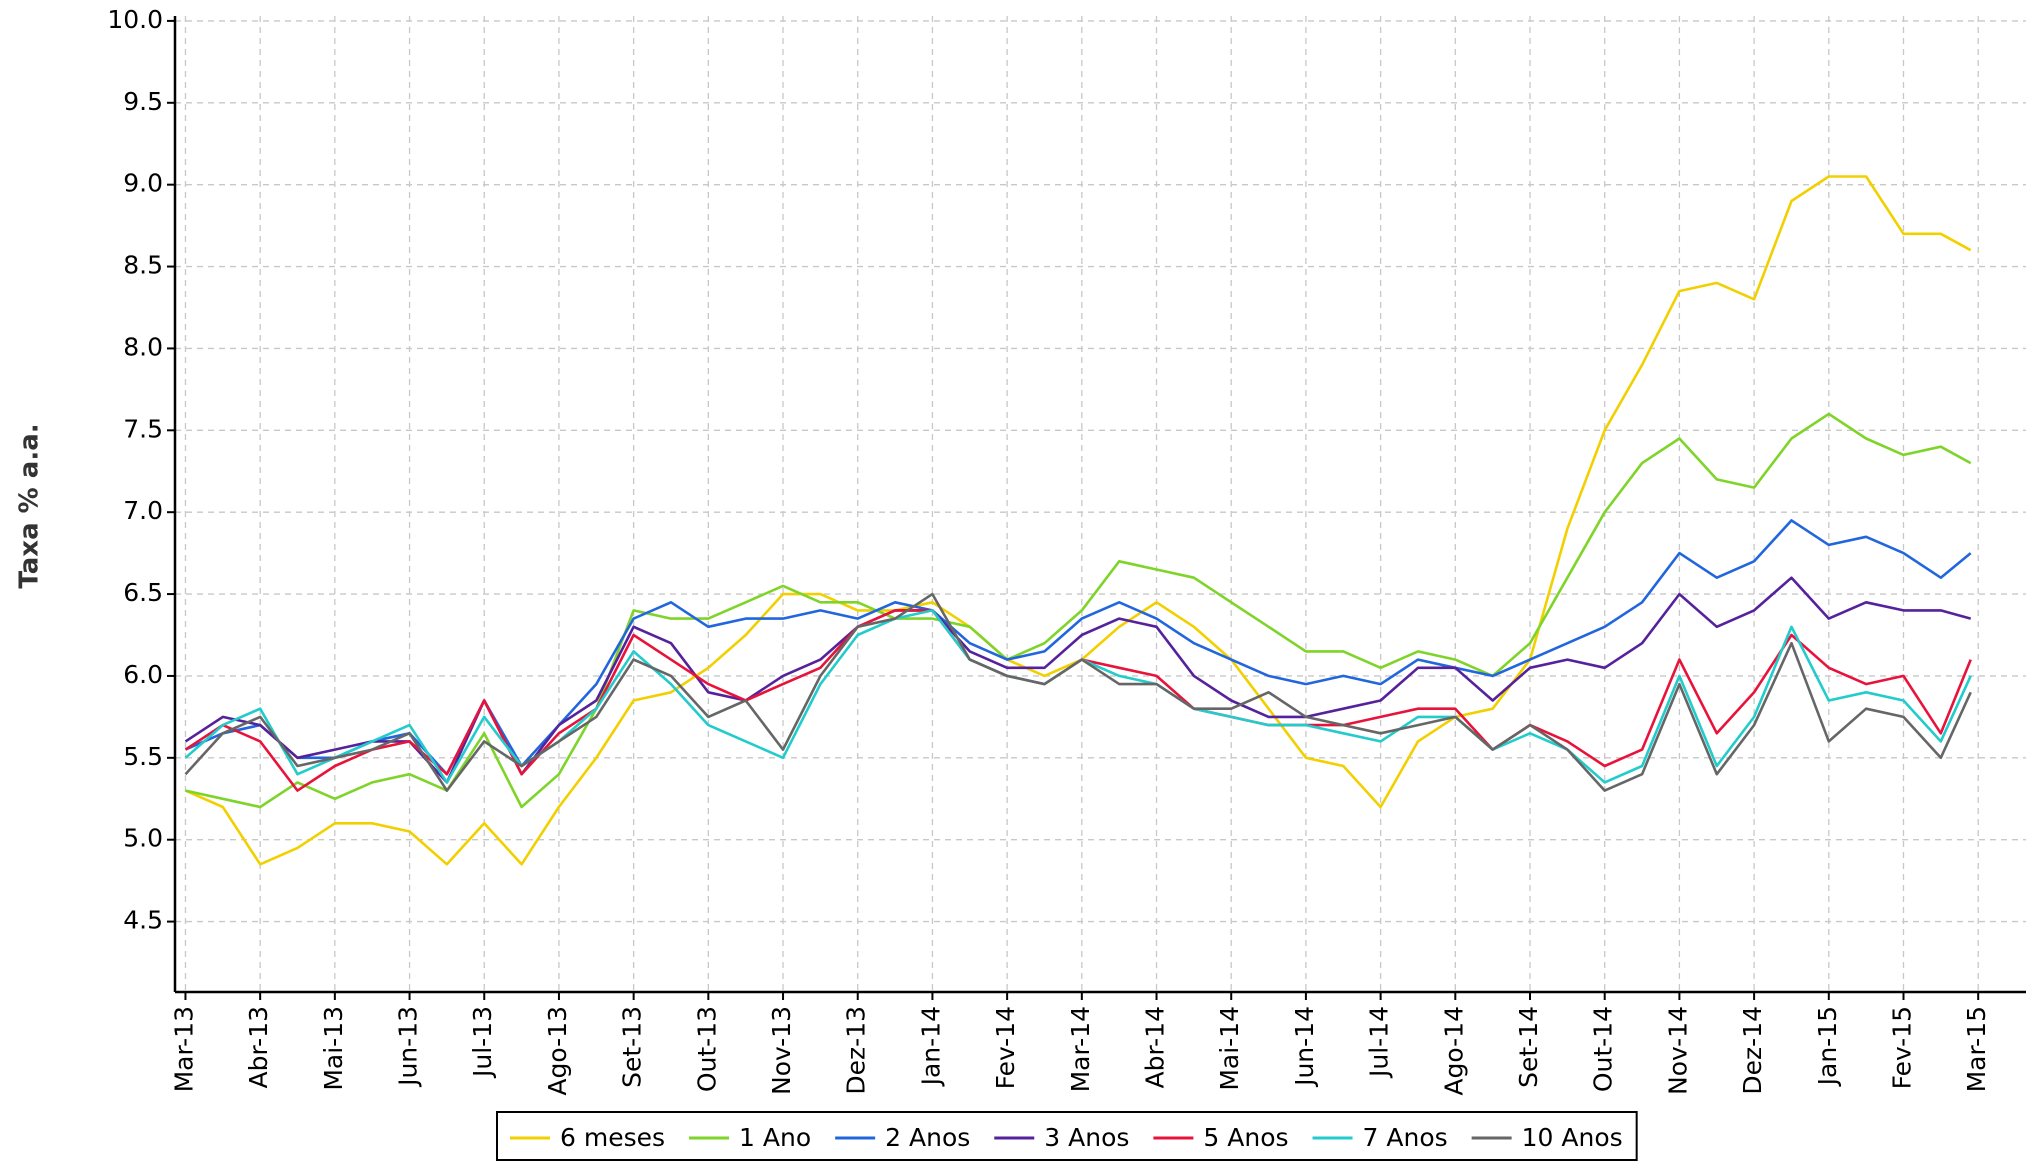 The height and width of the screenshot is (1161, 2034). Describe the element at coordinates (143, 183) in the screenshot. I see `y-tick-label: 9.0` at that location.